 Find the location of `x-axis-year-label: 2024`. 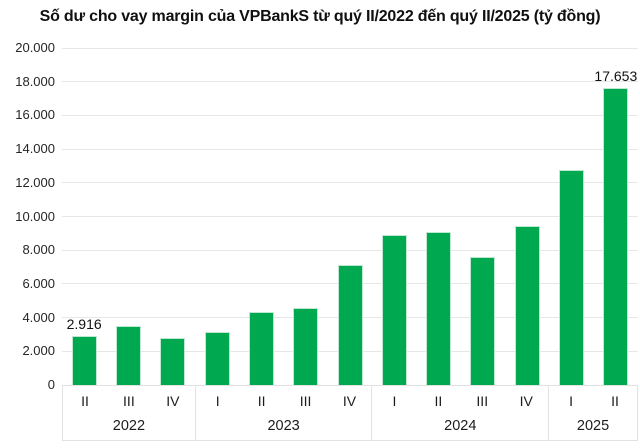

x-axis-year-label: 2024 is located at coordinates (460, 426).